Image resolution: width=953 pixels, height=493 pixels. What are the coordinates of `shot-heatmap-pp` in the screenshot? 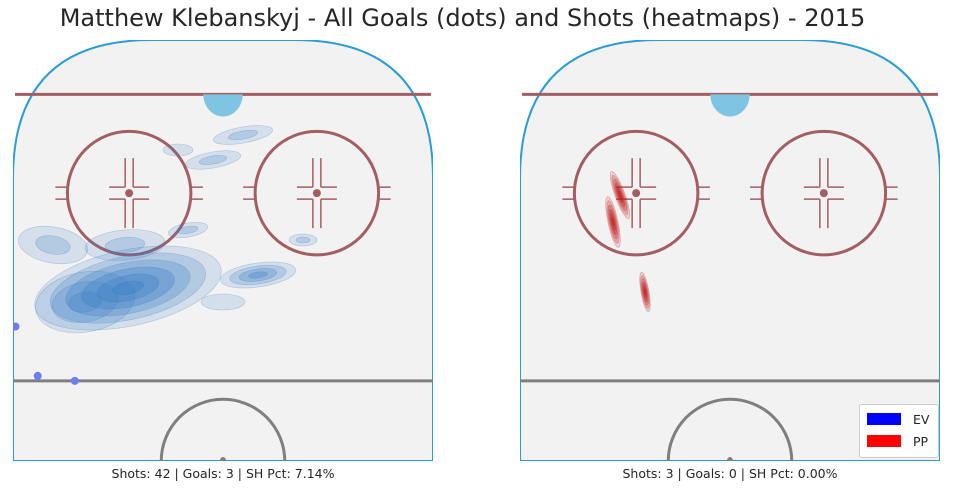 It's located at (628, 242).